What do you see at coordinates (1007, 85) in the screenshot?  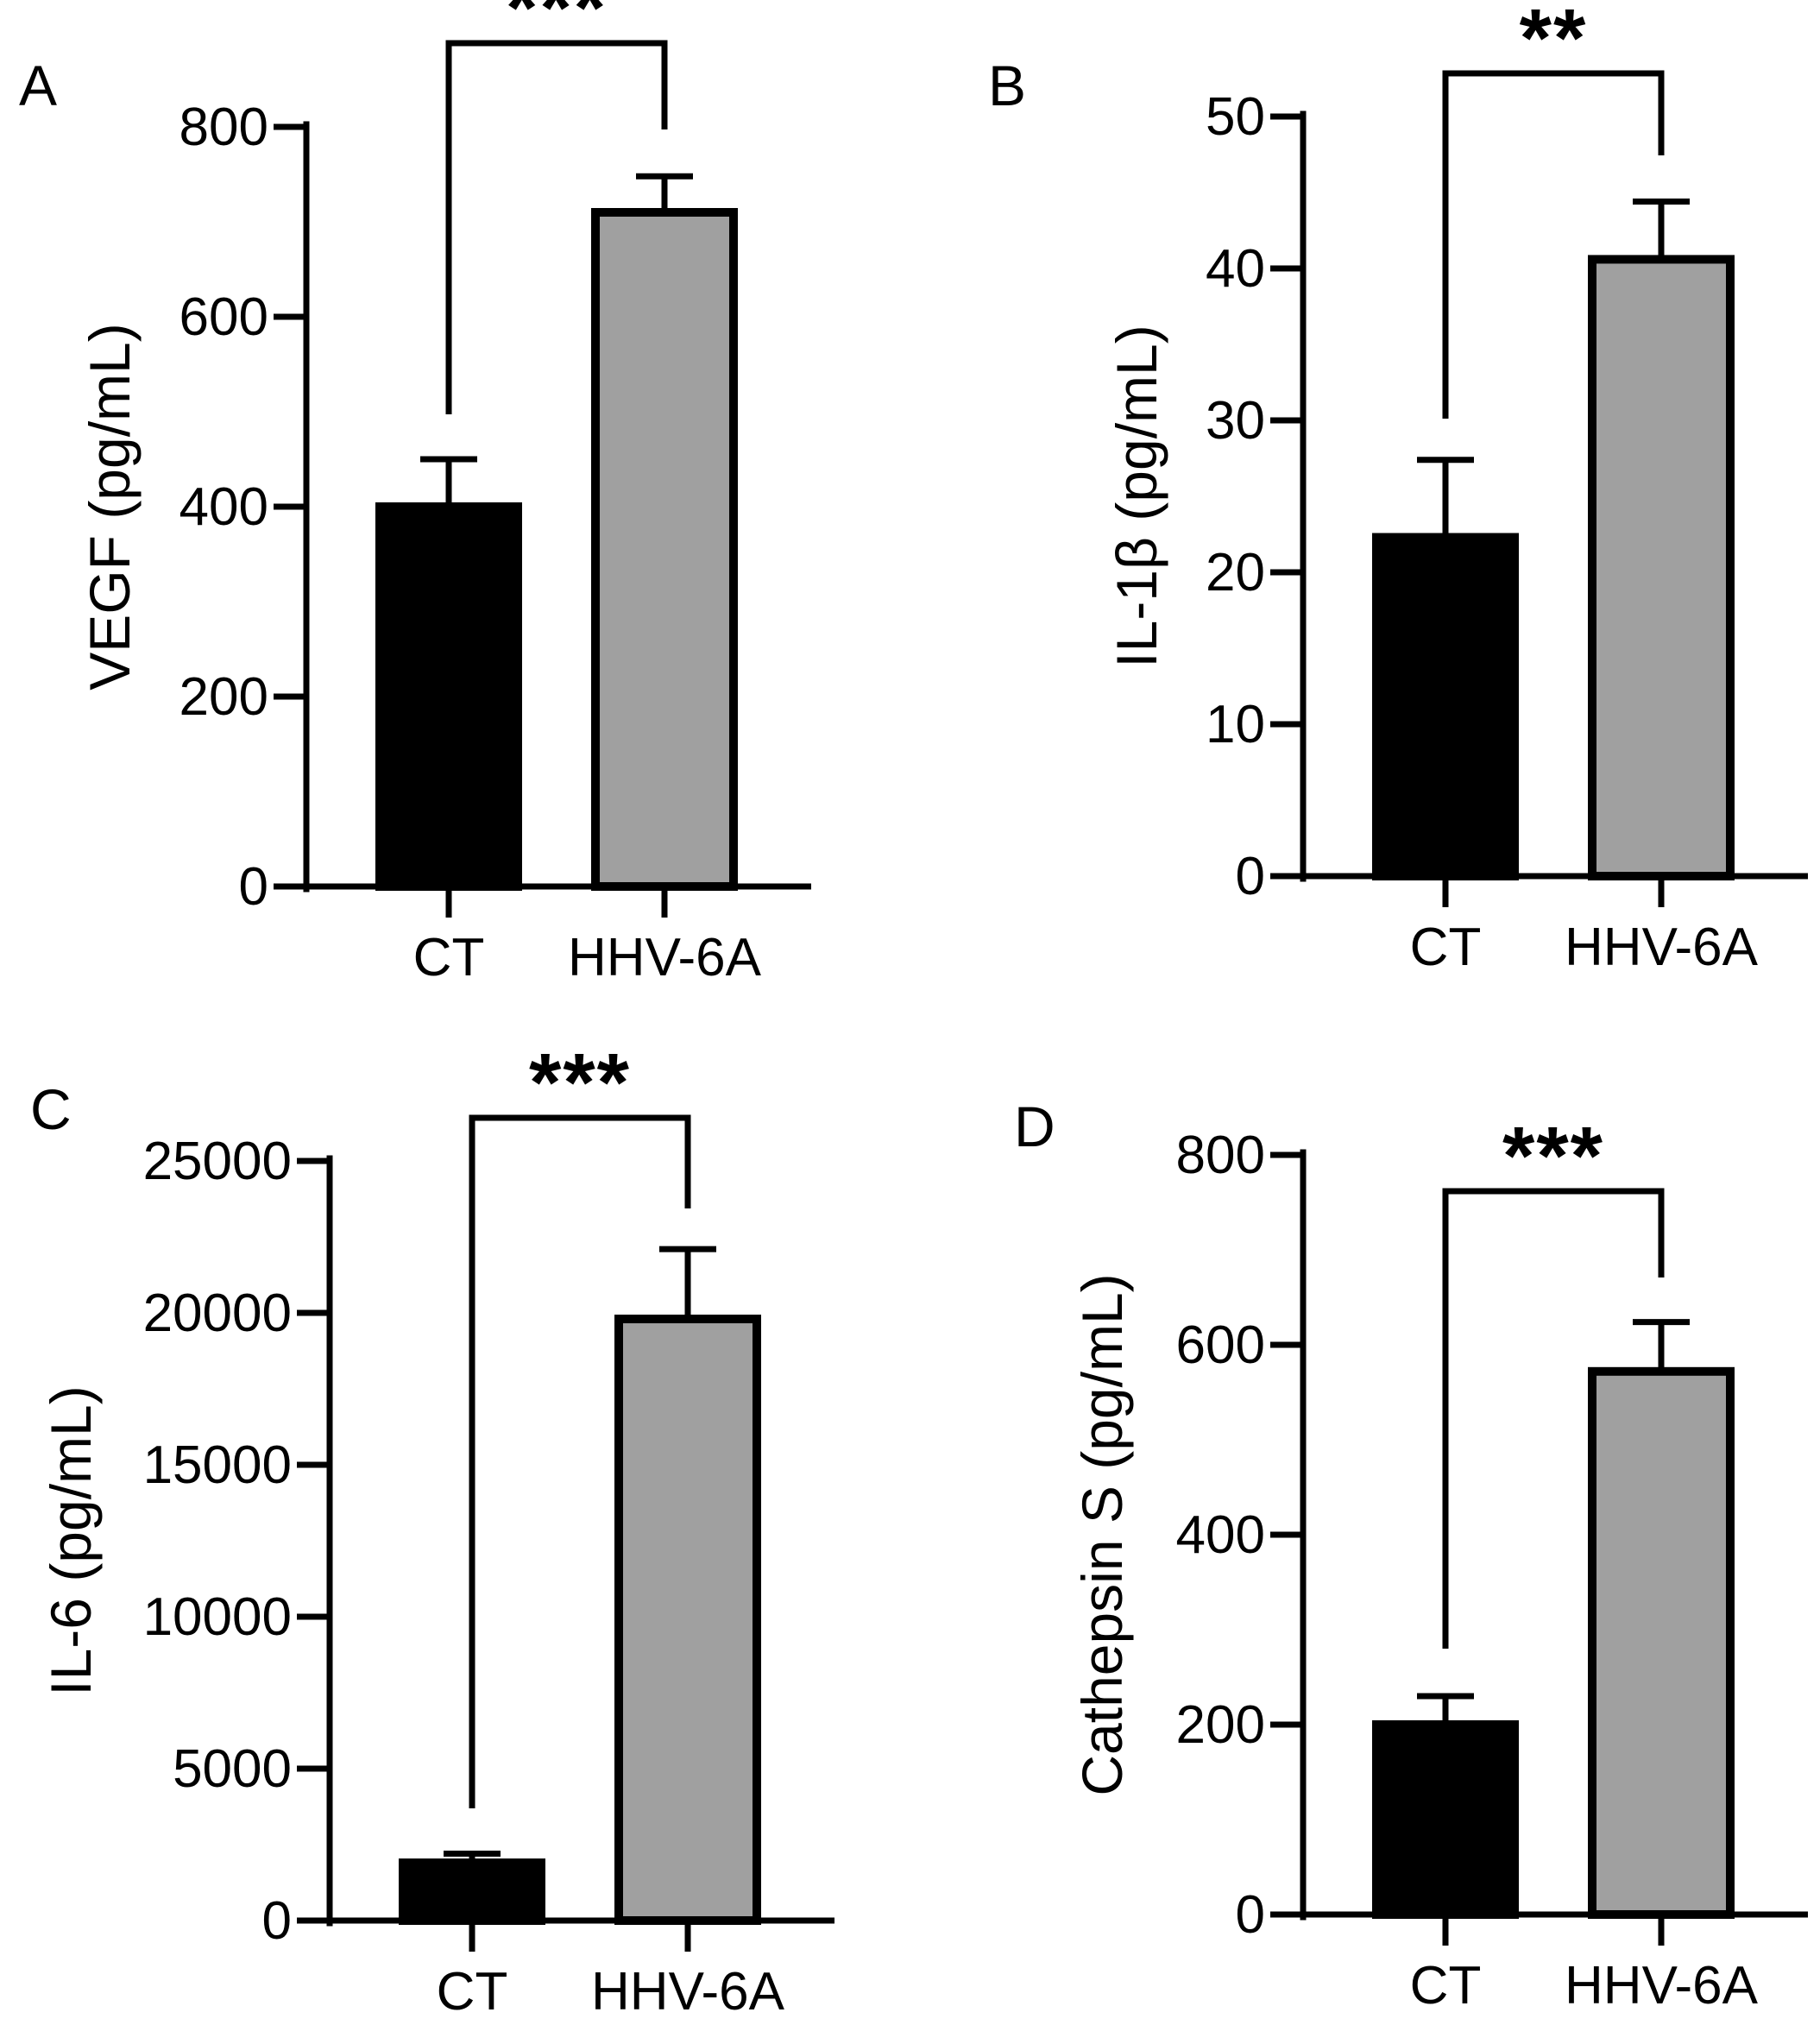 I see `panel-b-letter: B` at bounding box center [1007, 85].